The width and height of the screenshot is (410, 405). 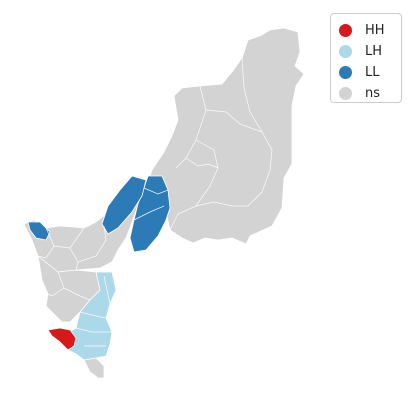 I want to click on legend-label-ll: LL, so click(x=372, y=72).